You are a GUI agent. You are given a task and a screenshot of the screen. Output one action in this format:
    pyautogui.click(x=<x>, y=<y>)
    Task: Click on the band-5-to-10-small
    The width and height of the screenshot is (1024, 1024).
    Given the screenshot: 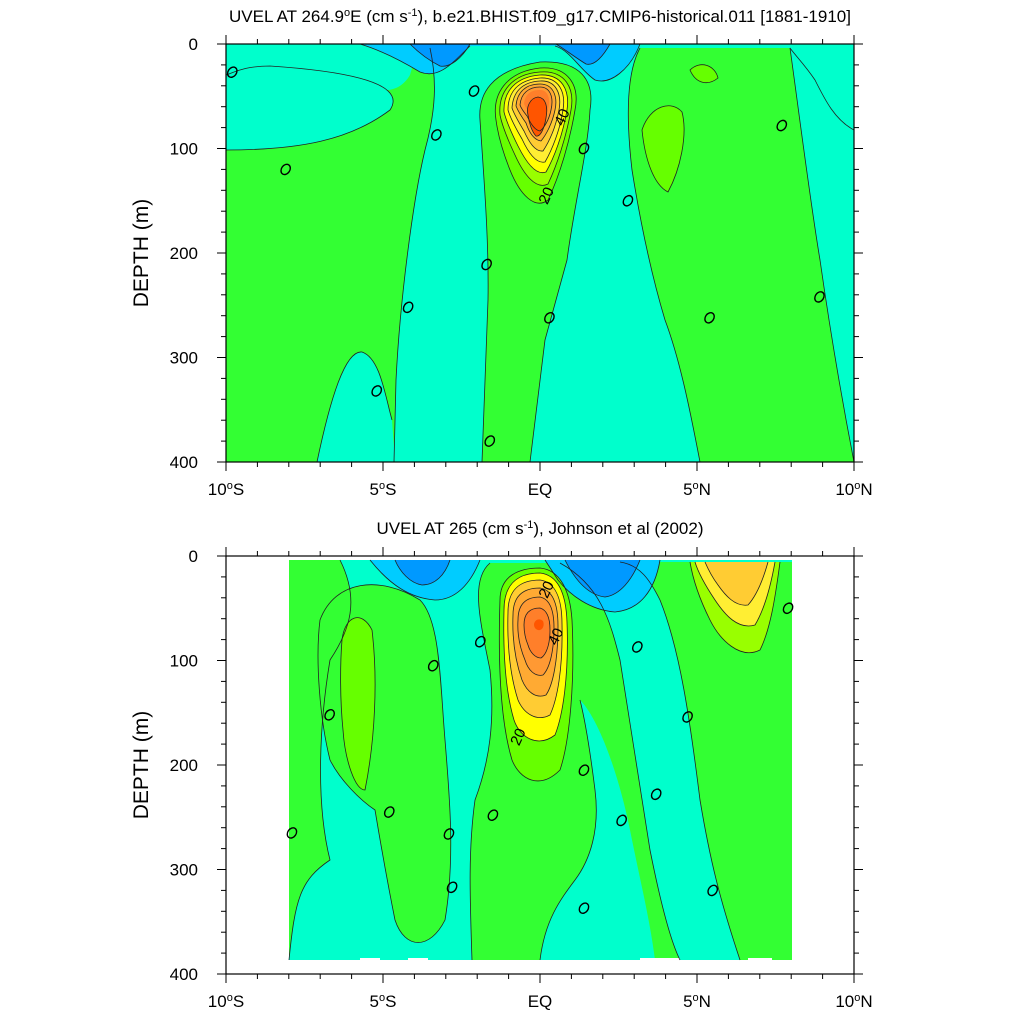 What is the action you would take?
    pyautogui.click(x=704, y=73)
    